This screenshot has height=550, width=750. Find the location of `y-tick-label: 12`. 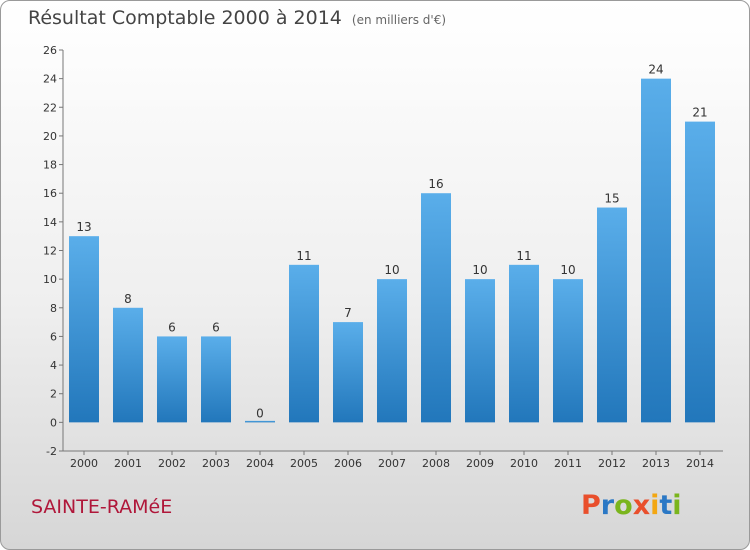

y-tick-label: 12 is located at coordinates (50, 251).